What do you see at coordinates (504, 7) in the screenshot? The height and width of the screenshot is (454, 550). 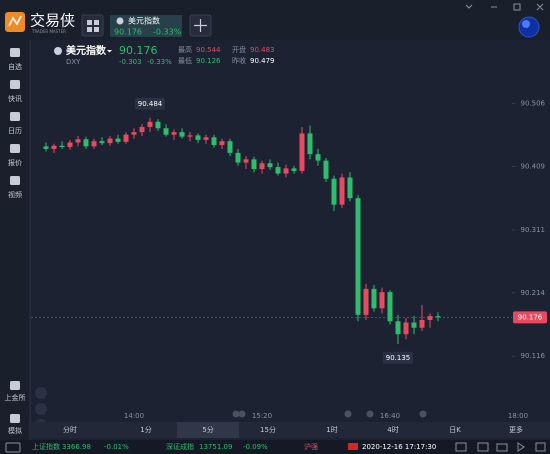 I see `window-controls` at bounding box center [504, 7].